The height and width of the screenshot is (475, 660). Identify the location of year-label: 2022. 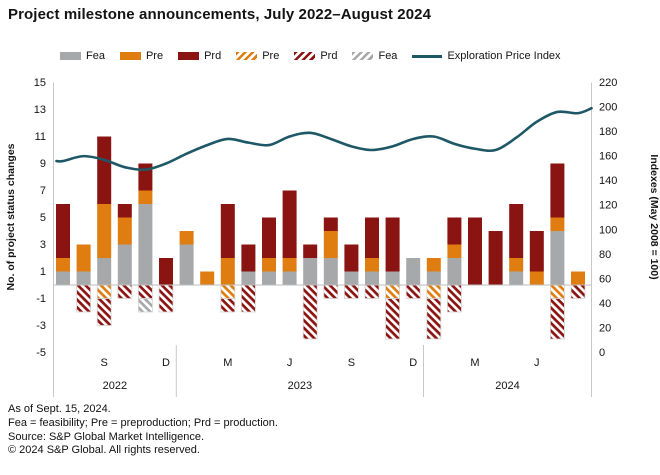
(115, 386).